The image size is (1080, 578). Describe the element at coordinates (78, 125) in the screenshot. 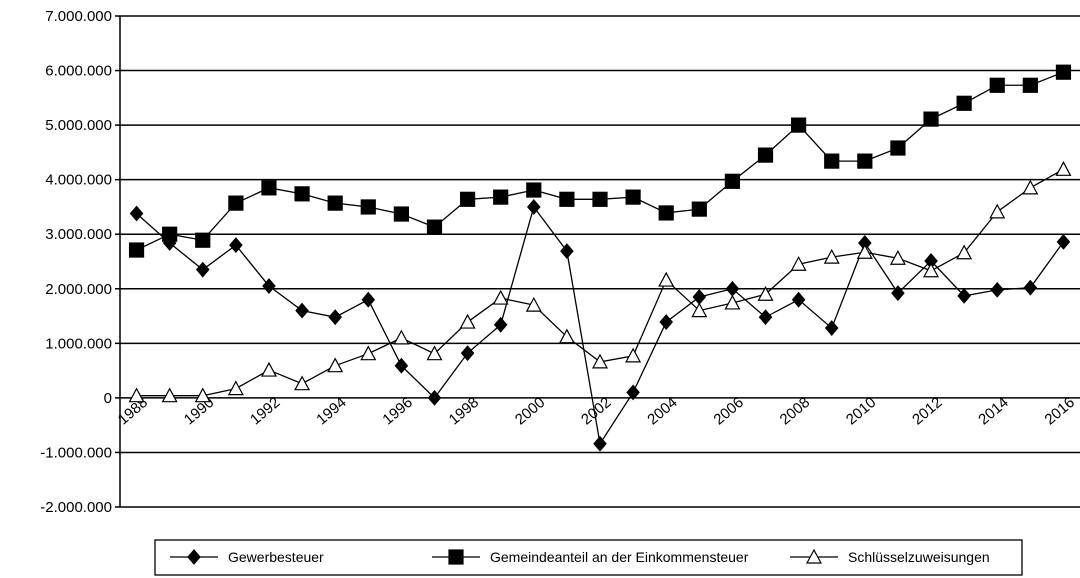

I see `y-tick-label: 5.000.000` at that location.